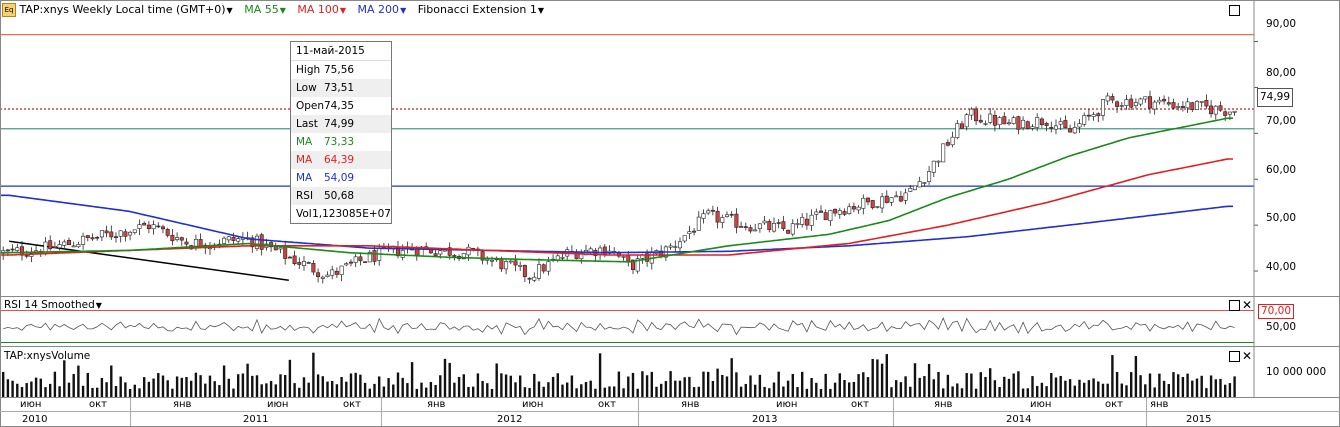  What do you see at coordinates (282, 10) in the screenshot?
I see `ma55-dropdown-icon: ▼` at bounding box center [282, 10].